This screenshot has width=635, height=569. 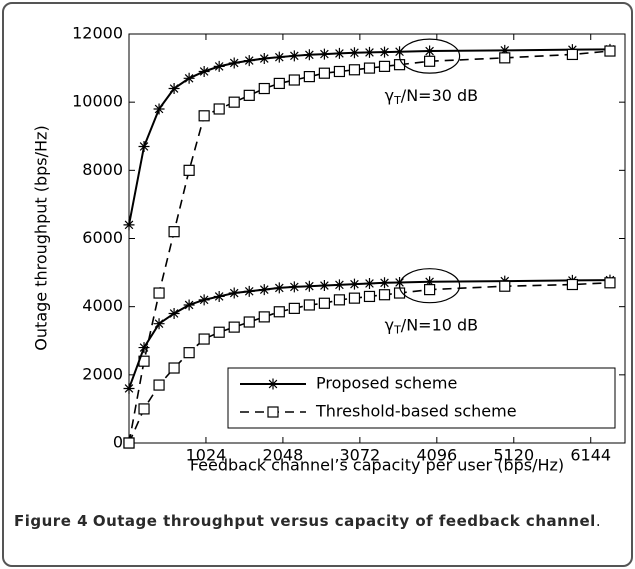 I want to click on x-tick-label: 2048, so click(x=283, y=455).